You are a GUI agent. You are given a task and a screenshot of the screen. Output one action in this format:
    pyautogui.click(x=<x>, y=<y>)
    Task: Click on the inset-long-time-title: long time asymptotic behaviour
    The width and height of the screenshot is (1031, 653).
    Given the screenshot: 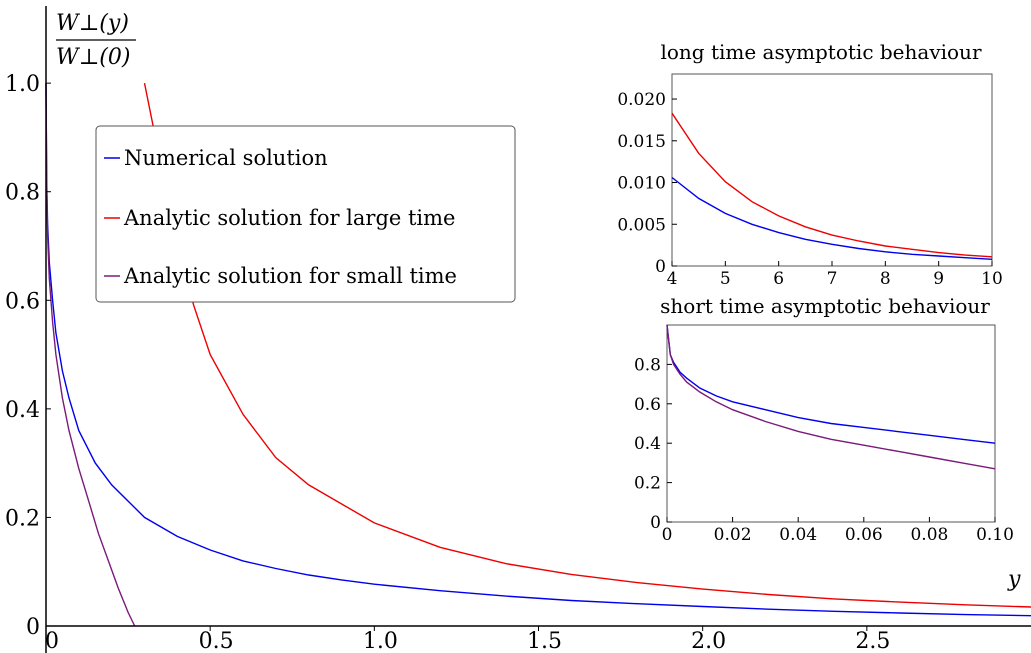 What is the action you would take?
    pyautogui.click(x=820, y=52)
    